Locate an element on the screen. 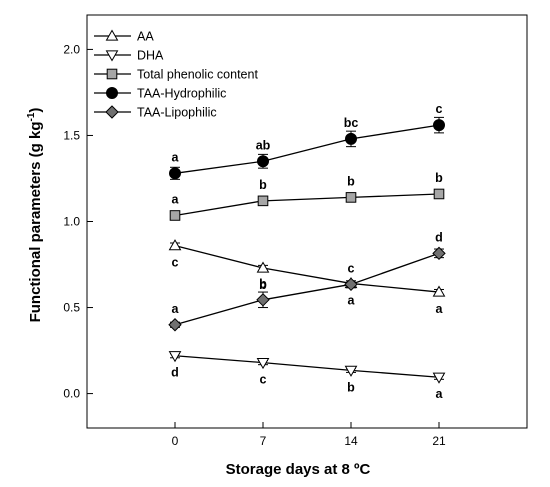 The width and height of the screenshot is (550, 487). y-tick-label: 1.5 is located at coordinates (71, 135).